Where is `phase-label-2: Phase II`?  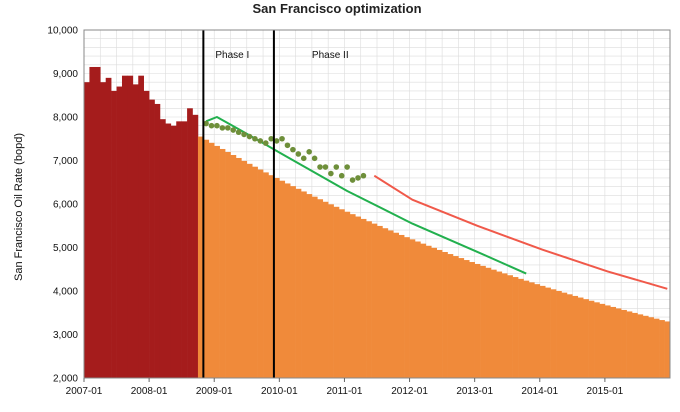 phase-label-2: Phase II is located at coordinates (330, 55).